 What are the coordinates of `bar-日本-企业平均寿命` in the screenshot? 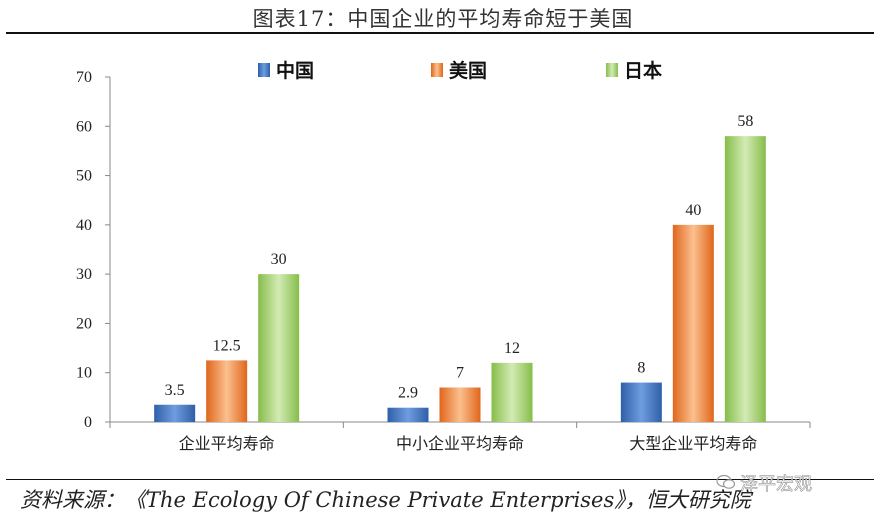 It's located at (279, 348).